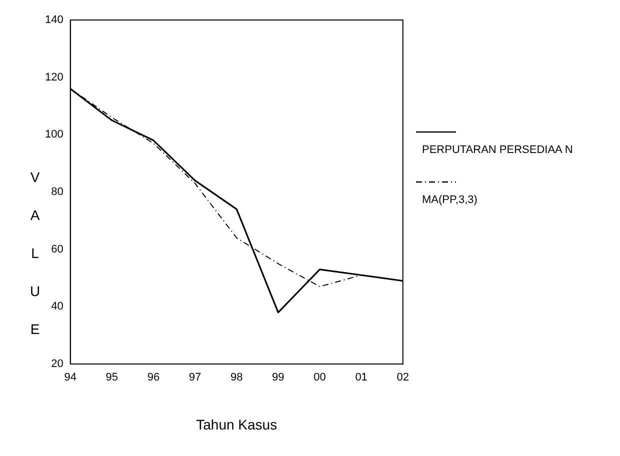 This screenshot has height=456, width=620. Describe the element at coordinates (54, 20) in the screenshot. I see `y-tick-label: 140` at that location.